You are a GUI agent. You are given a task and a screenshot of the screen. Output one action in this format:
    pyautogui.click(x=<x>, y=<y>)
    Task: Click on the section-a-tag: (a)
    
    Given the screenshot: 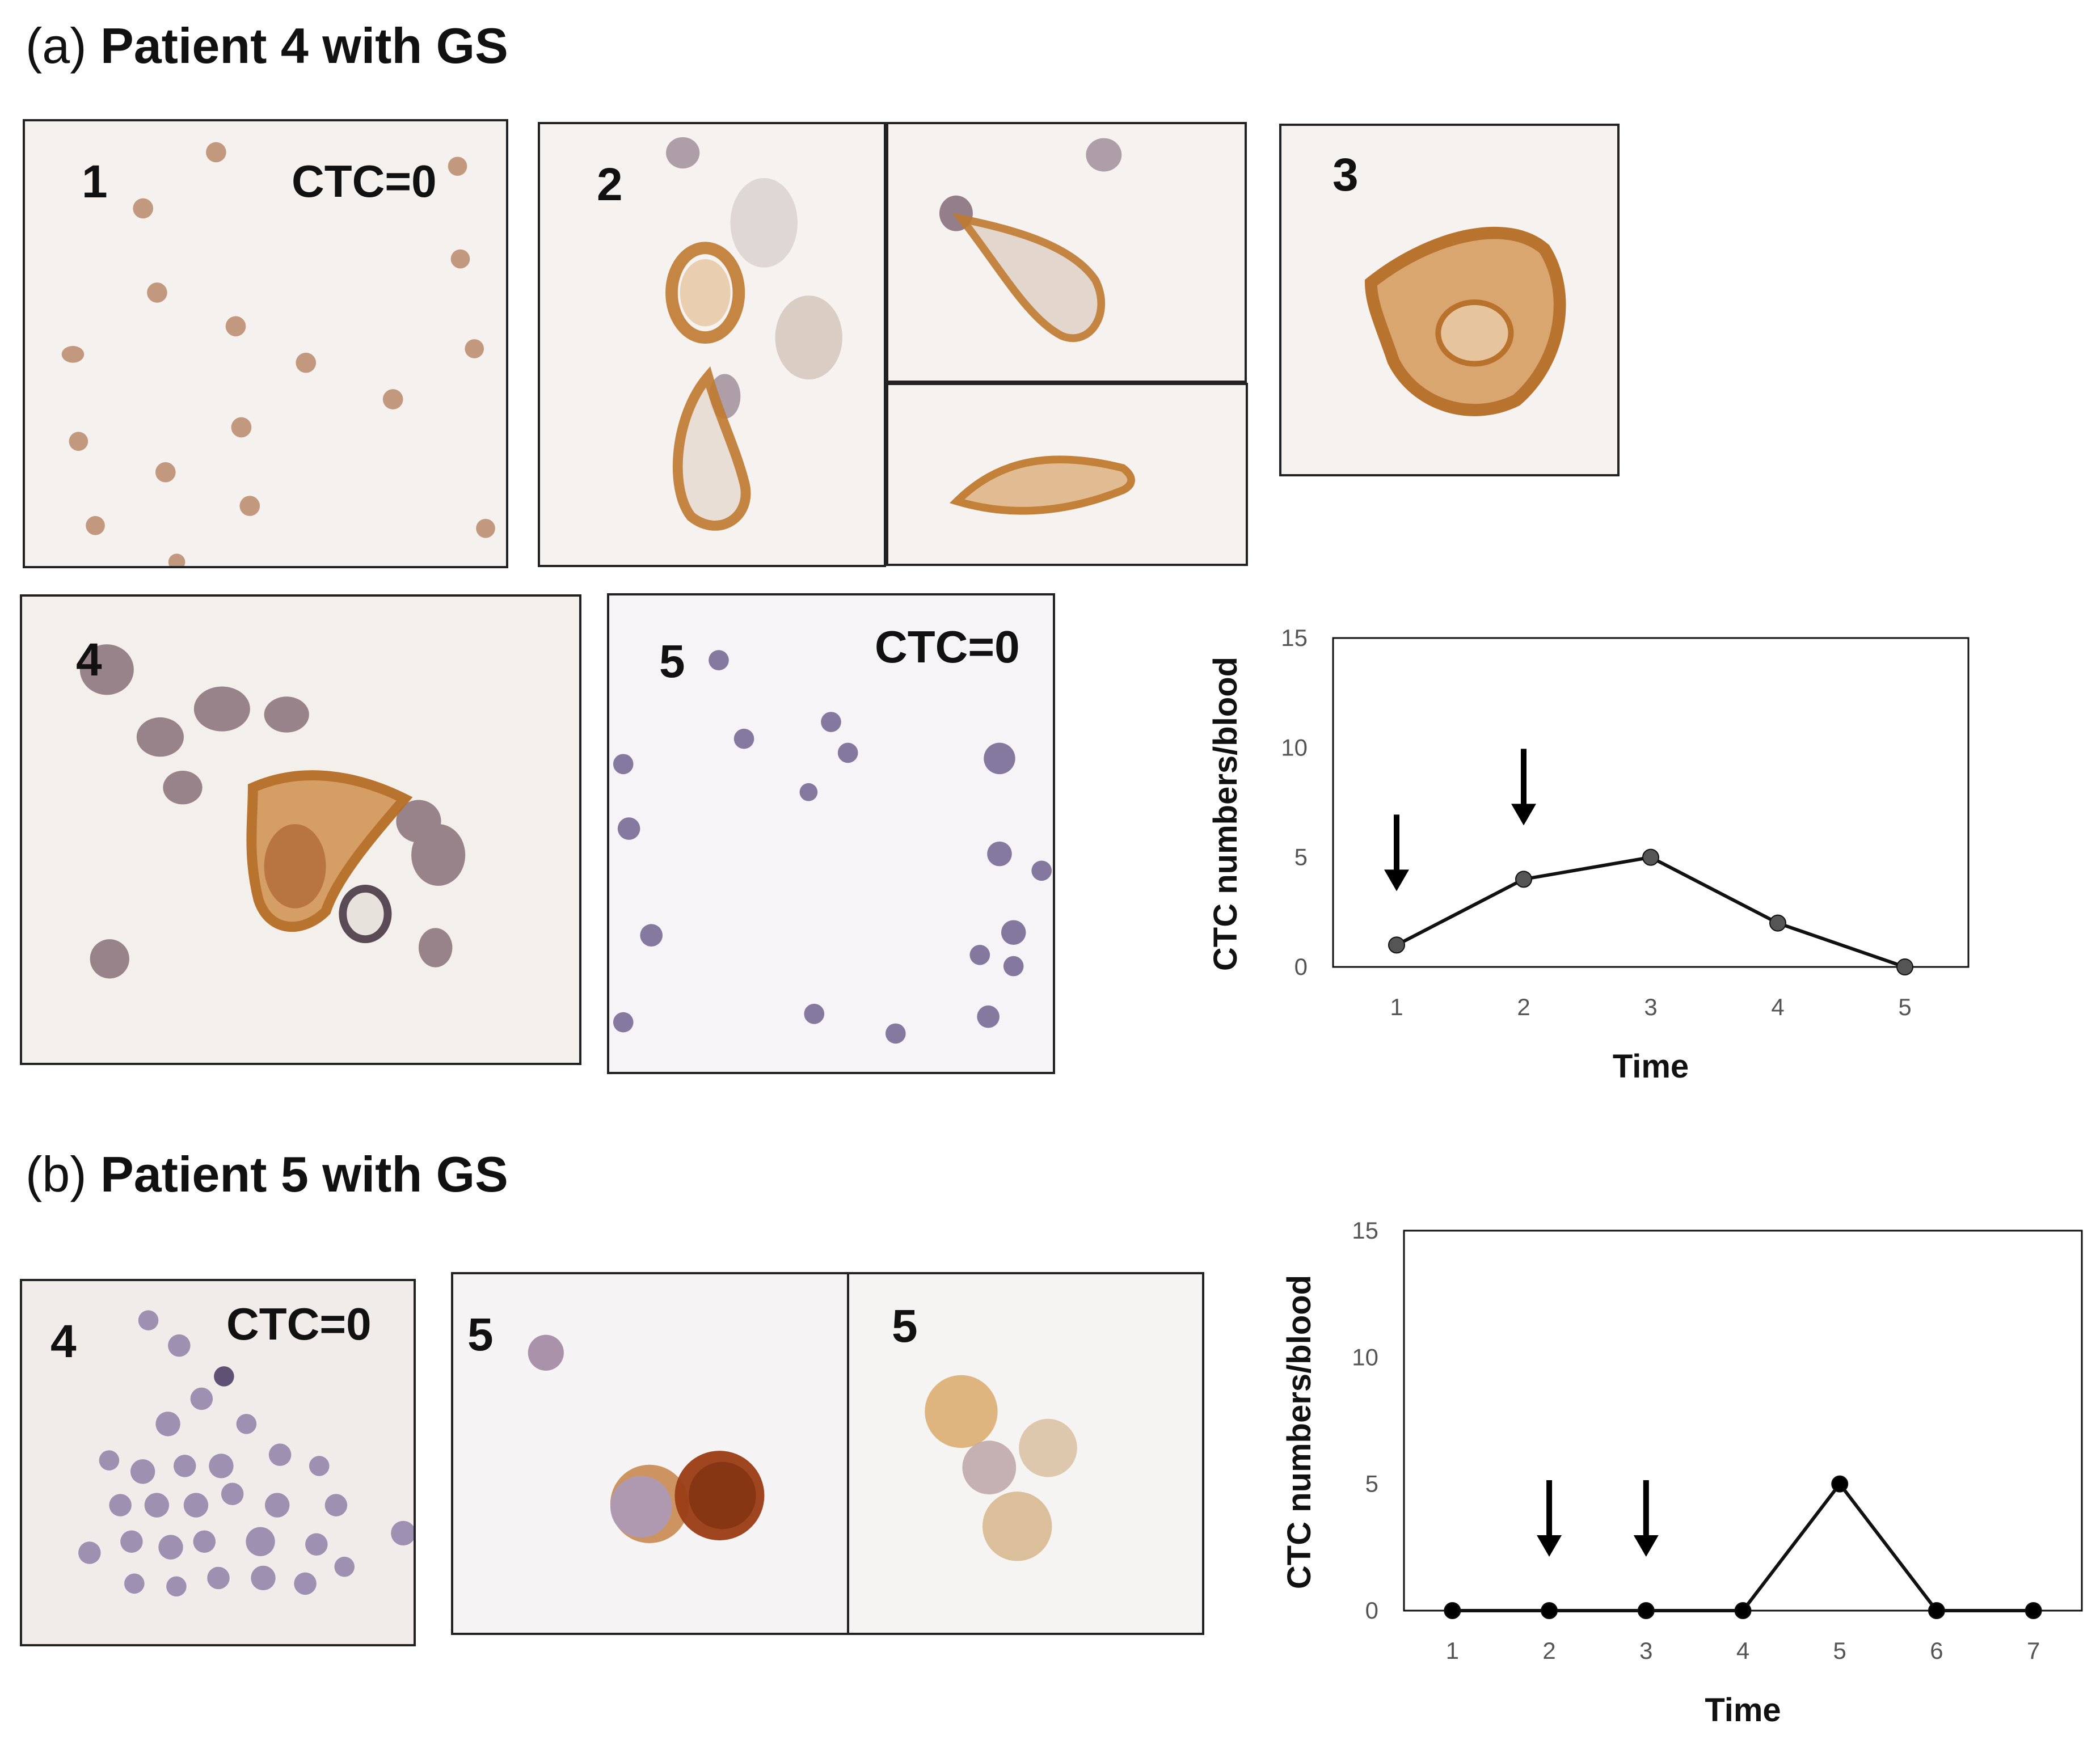 What is the action you would take?
    pyautogui.click(x=56, y=46)
    